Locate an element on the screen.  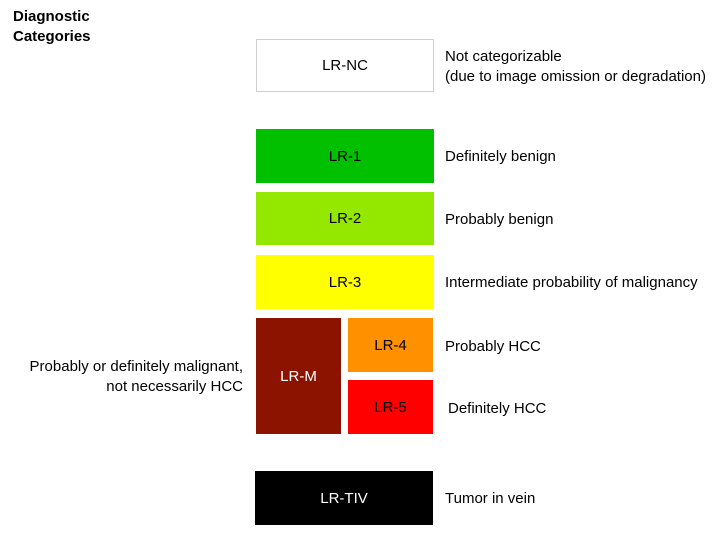
category-box-lr-m: LR-M is located at coordinates (298, 376).